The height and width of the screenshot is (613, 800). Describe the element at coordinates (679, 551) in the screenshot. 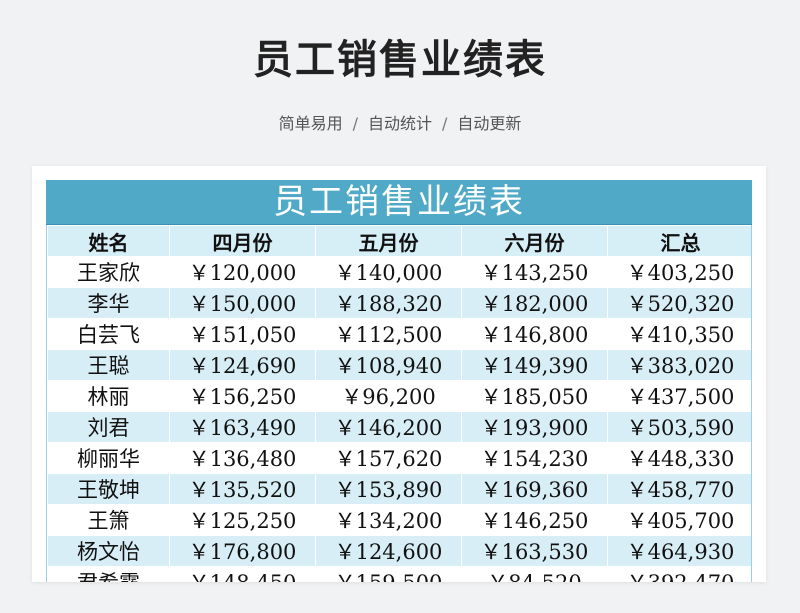

I see `cell-total: ￥464,930` at that location.